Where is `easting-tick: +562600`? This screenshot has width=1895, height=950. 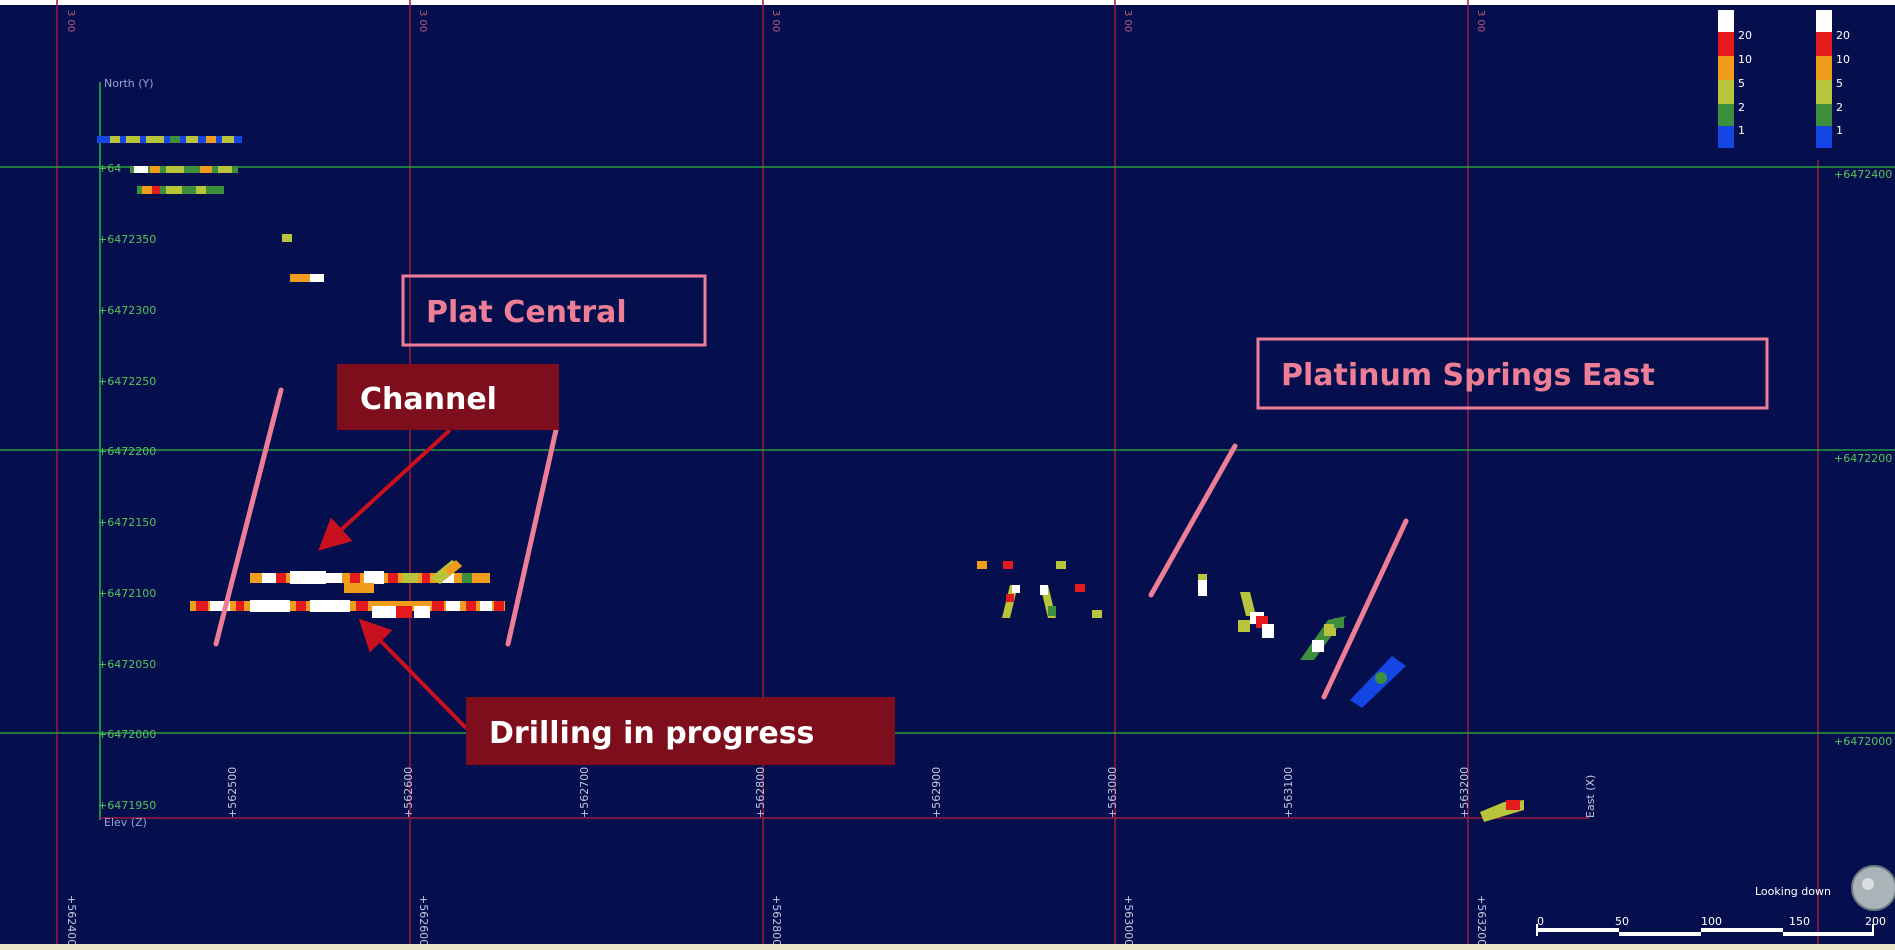
easting-tick: +562600 is located at coordinates (408, 792).